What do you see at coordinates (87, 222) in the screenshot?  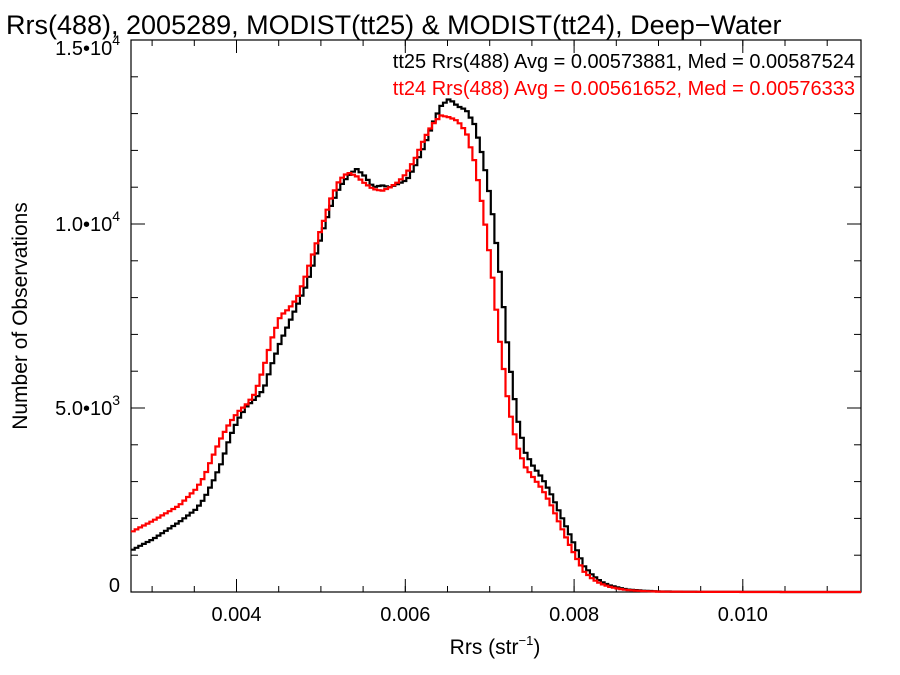 I see `y-tick-label: 1.0•104` at bounding box center [87, 222].